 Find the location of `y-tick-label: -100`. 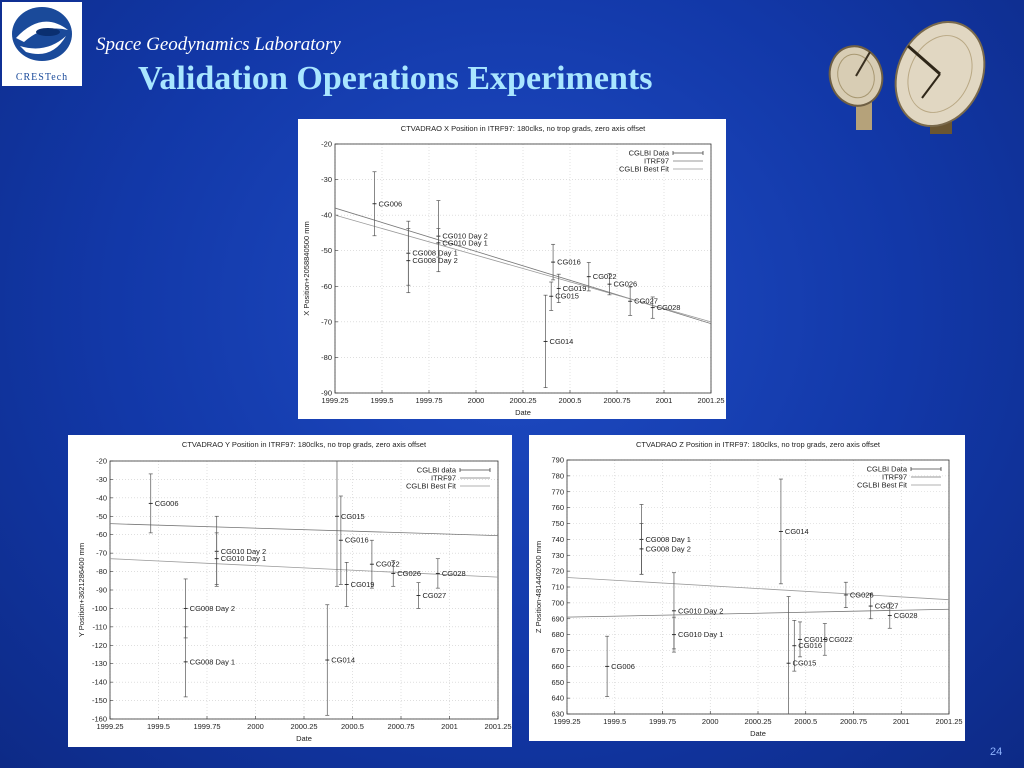

y-tick-label: -100 is located at coordinates (99, 608).